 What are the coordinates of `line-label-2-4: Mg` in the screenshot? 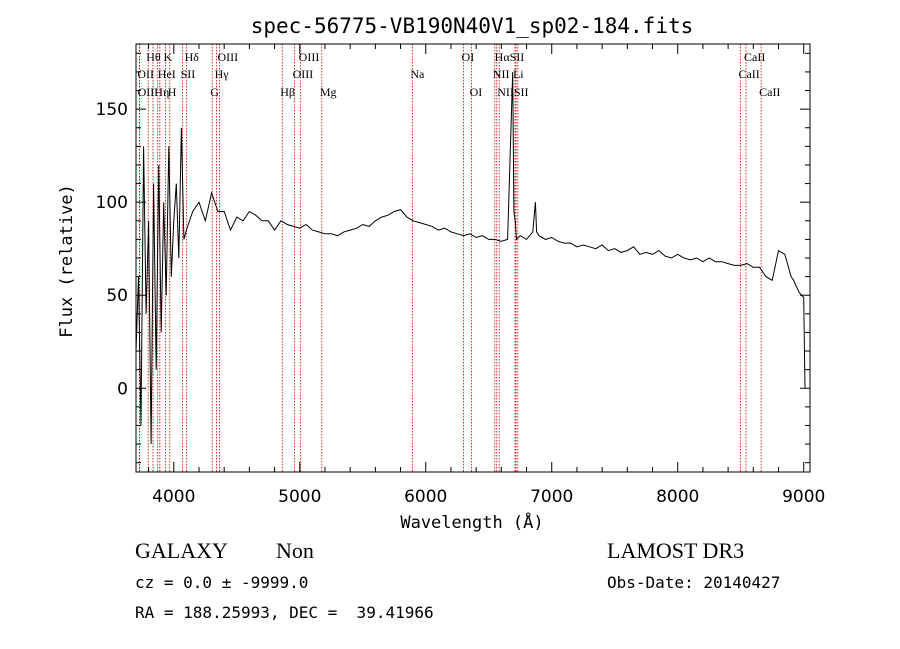 It's located at (328, 92).